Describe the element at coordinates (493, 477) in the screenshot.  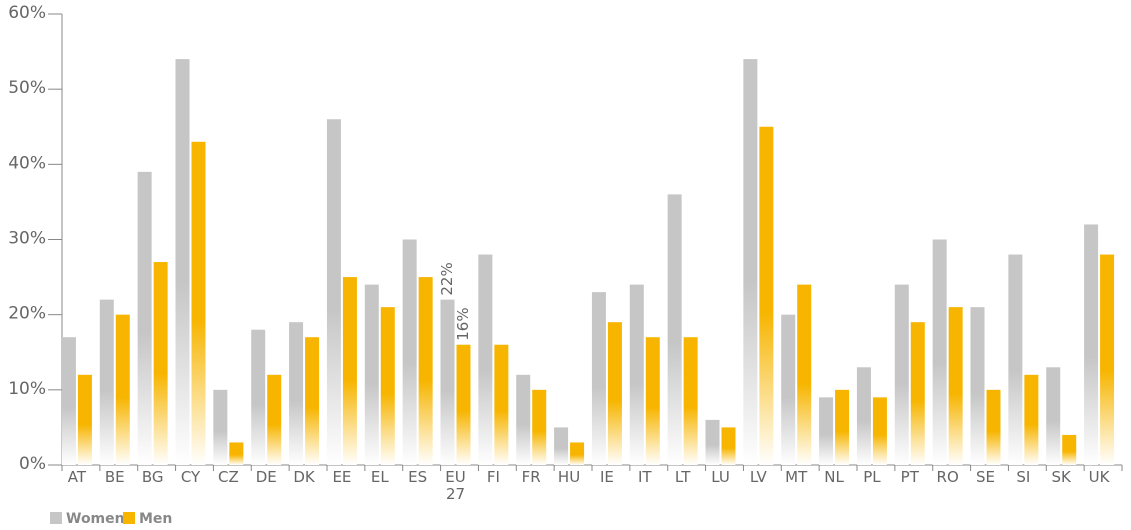
I see `x-tick-label: FI` at that location.